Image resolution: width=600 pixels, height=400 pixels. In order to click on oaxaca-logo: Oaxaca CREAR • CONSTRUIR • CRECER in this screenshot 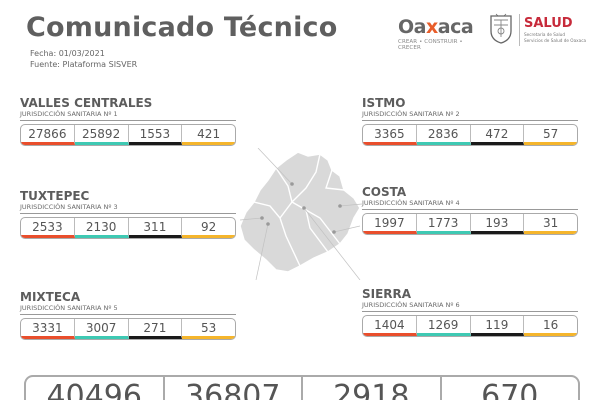, I will do `click(436, 33)`.